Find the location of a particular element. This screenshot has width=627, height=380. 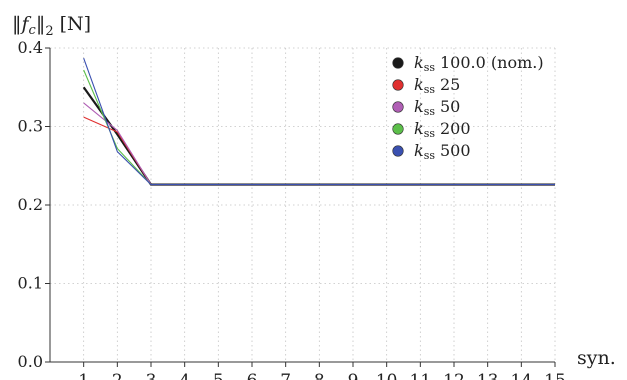

x-tick-label: 2 is located at coordinates (117, 375).